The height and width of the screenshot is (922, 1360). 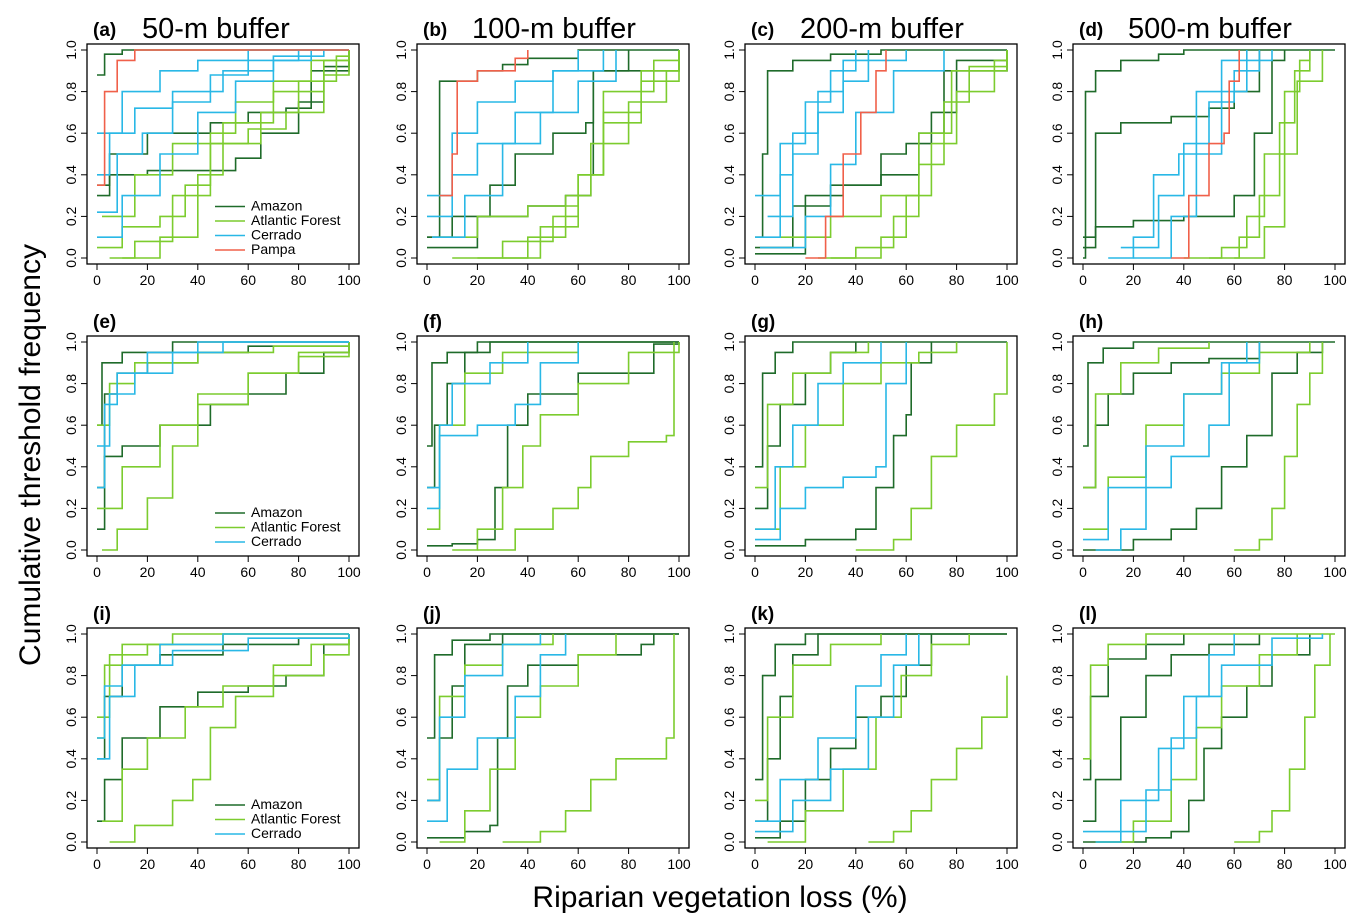 I want to click on y-axis-title: Cumulative threshold frequency, so click(x=30, y=455).